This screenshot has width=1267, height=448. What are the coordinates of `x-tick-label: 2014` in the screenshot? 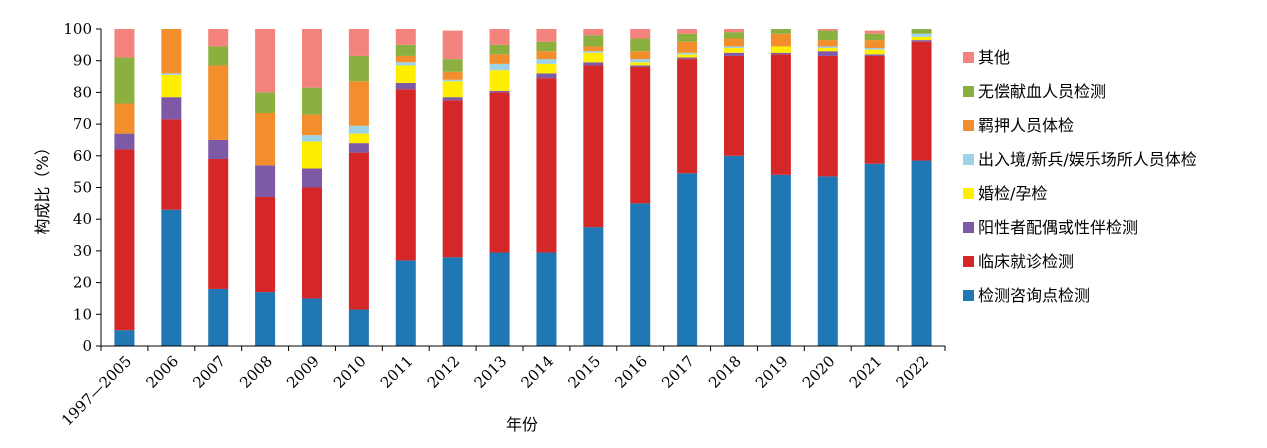 It's located at (538, 372).